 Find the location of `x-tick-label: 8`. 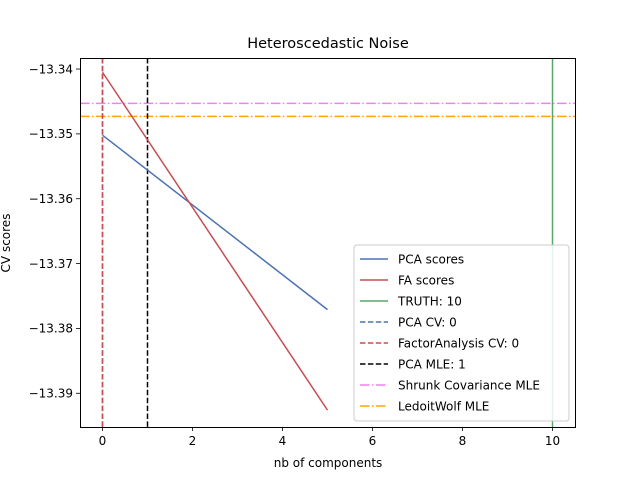

x-tick-label: 8 is located at coordinates (463, 441).